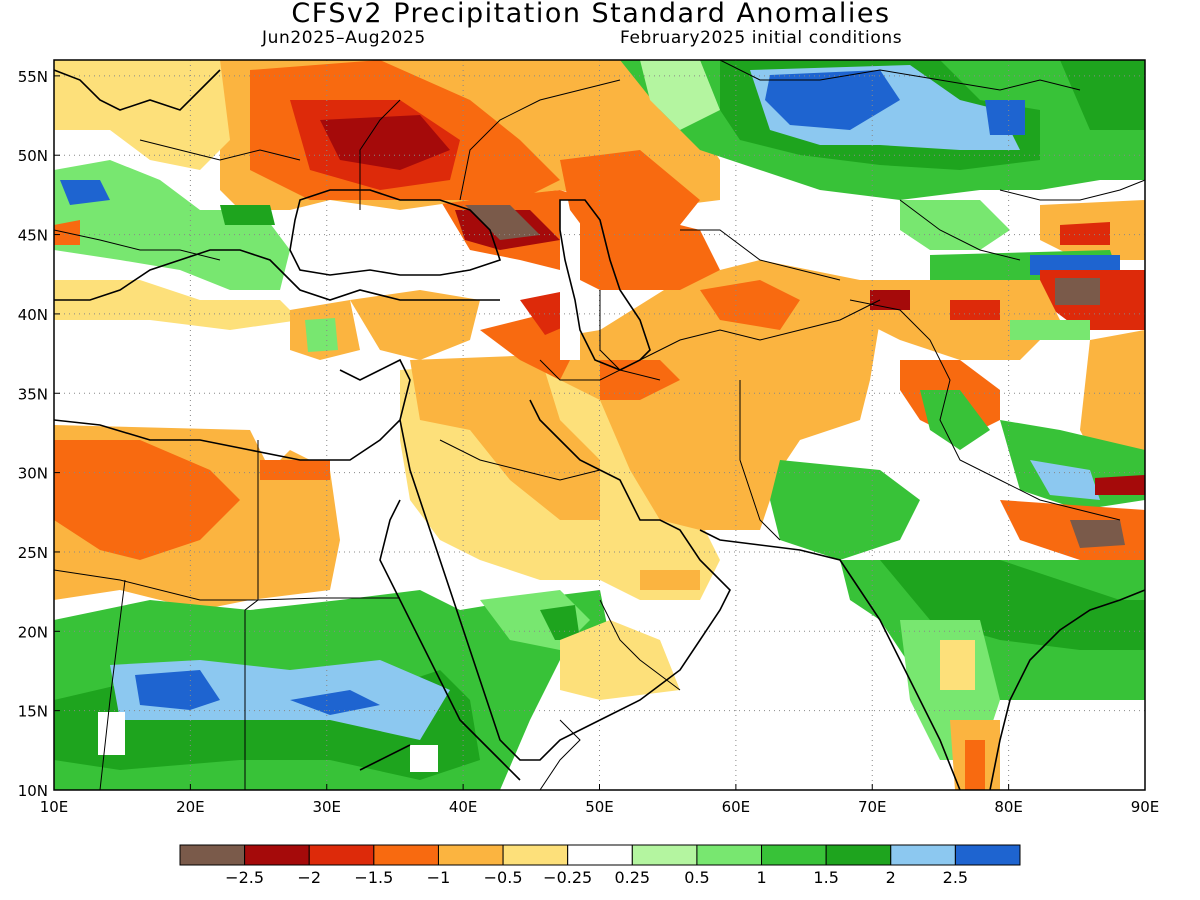  What do you see at coordinates (1145, 807) in the screenshot?
I see `x-tick-label: 90E` at bounding box center [1145, 807].